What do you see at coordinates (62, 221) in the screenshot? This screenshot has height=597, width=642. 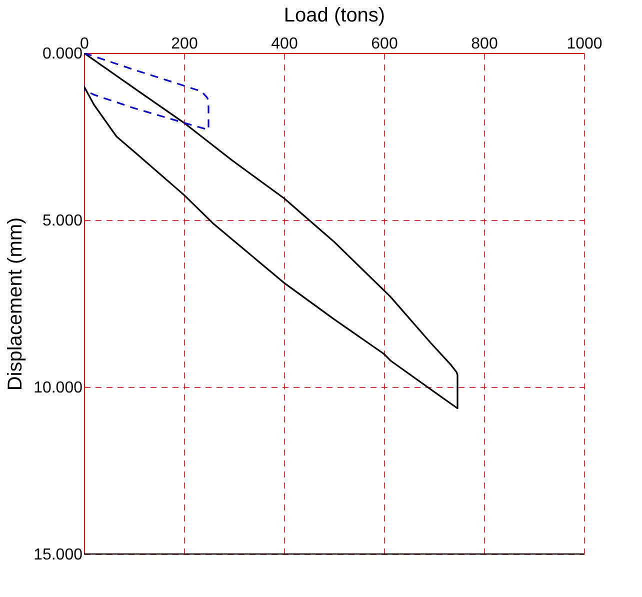 I see `y-tick-label: 5.000` at bounding box center [62, 221].